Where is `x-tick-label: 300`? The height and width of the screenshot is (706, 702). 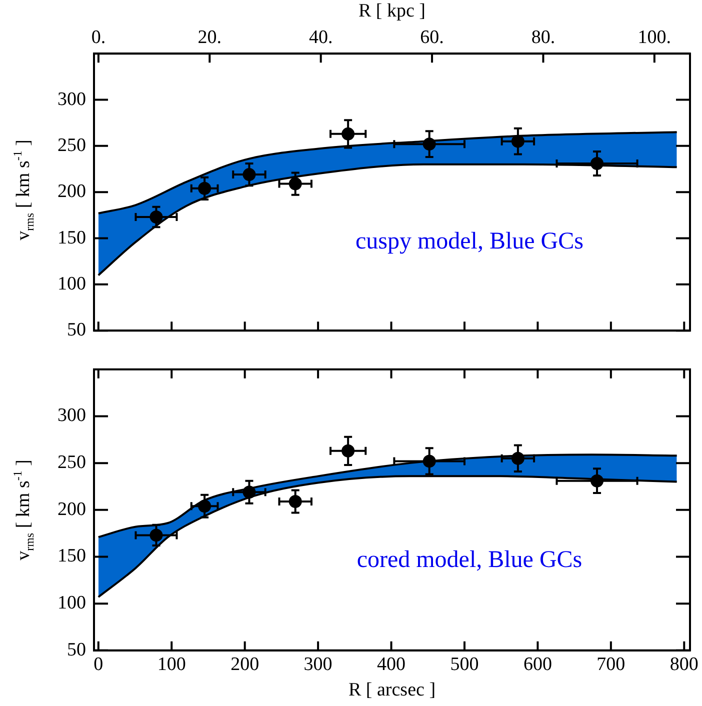 x-tick-label: 300 is located at coordinates (318, 664).